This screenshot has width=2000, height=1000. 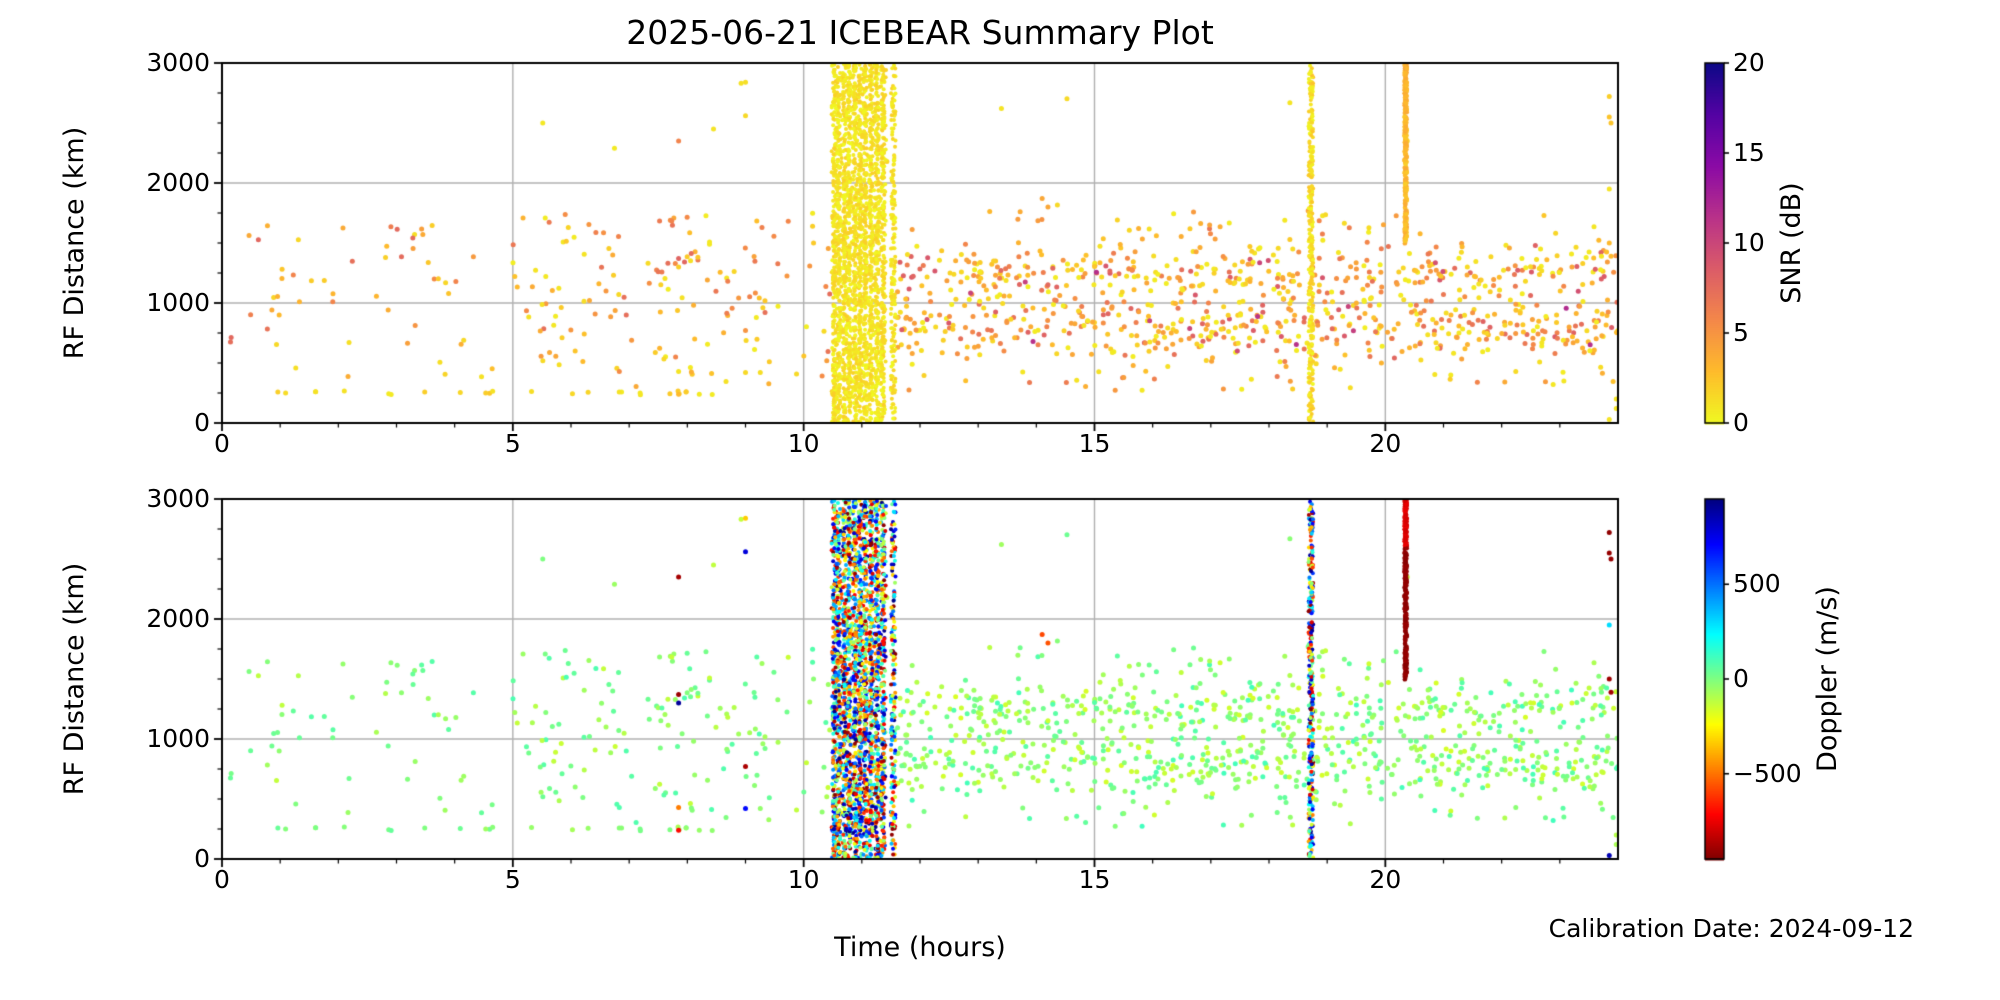 I want to click on calibration-date-text: Calibration Date: 2024-09-12, so click(x=1731, y=928).